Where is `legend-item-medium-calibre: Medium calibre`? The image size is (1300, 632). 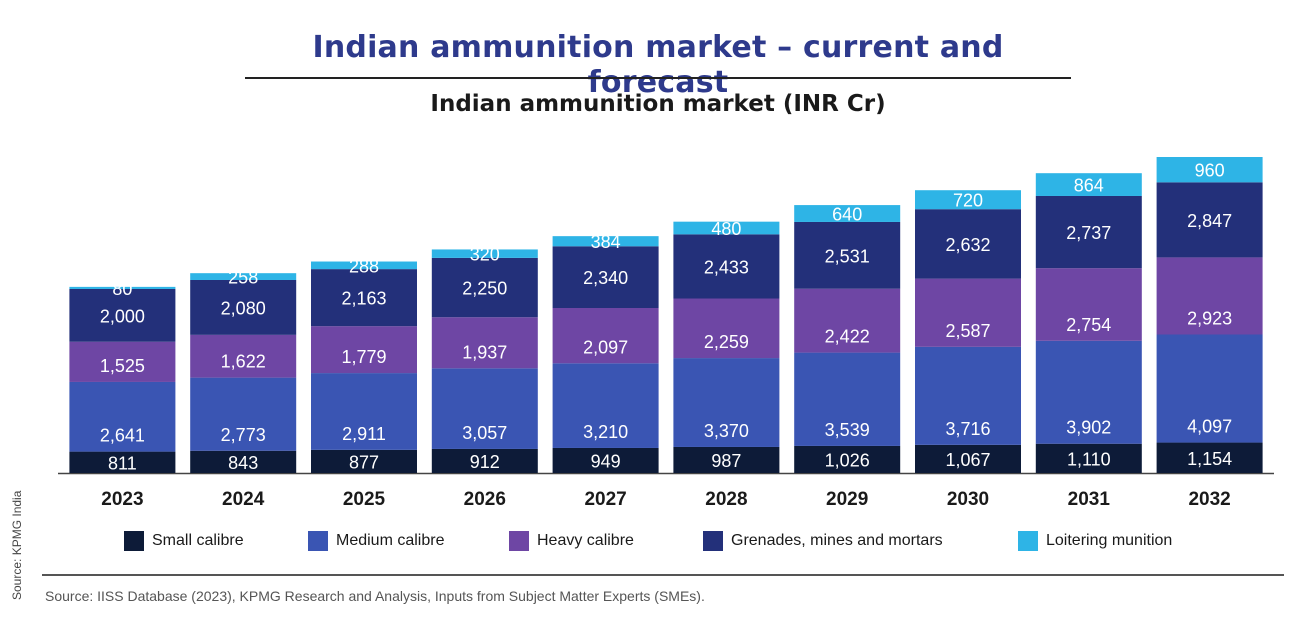
legend-item-medium-calibre: Medium calibre is located at coordinates (376, 541).